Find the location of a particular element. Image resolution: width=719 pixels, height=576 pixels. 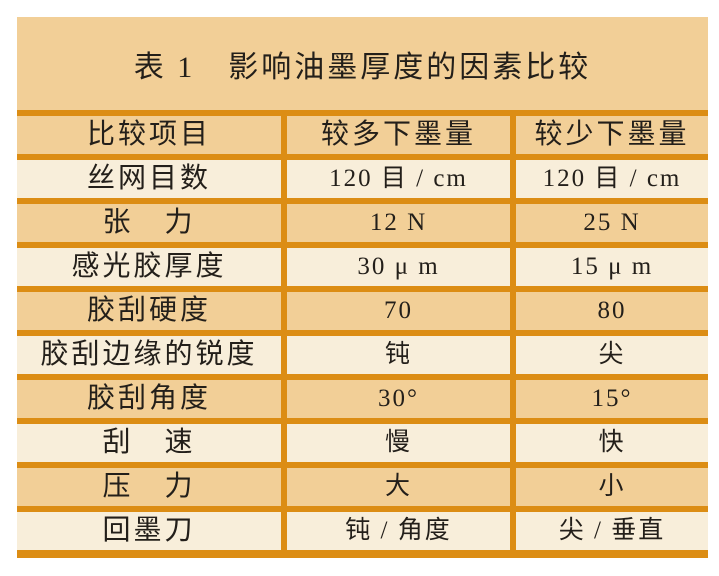

table-row-edge-sharpness: 胶刮边缘的锐度 钝 尖 is located at coordinates (362, 352).